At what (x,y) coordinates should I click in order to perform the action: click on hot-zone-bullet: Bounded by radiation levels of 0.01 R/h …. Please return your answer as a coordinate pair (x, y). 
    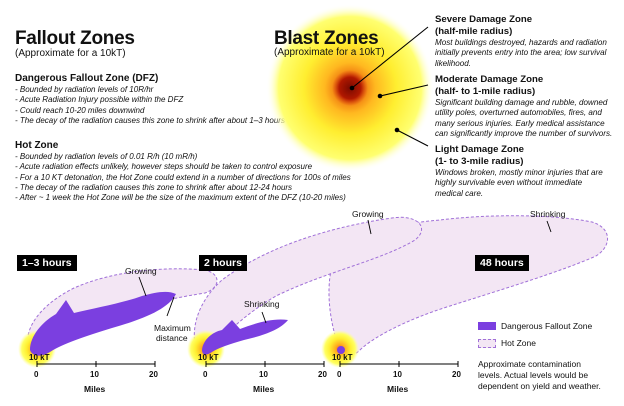
    Looking at the image, I should click on (183, 157).